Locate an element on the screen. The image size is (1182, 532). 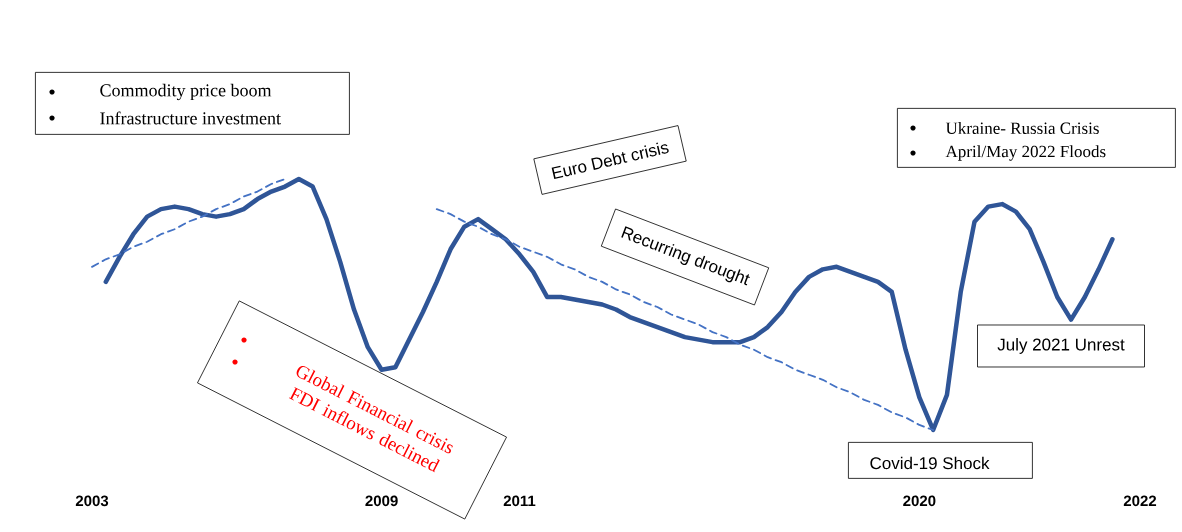
x-tick-label: 2020 is located at coordinates (919, 501).